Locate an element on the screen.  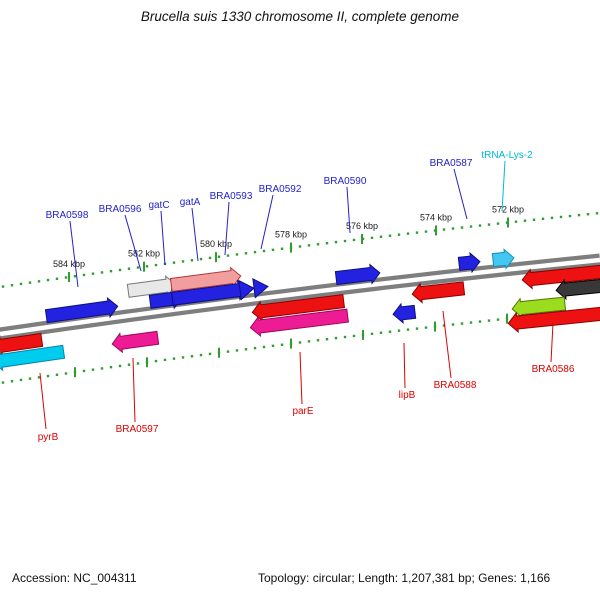
gene-label: BRA0590 is located at coordinates (345, 181).